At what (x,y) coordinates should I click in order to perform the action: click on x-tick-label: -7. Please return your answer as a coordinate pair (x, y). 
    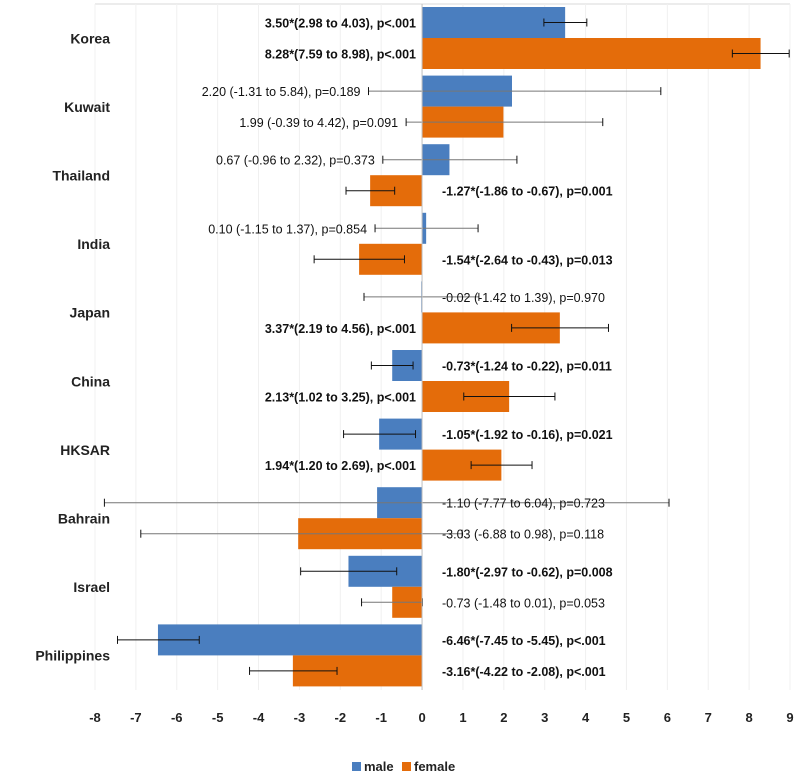
    Looking at the image, I should click on (136, 717).